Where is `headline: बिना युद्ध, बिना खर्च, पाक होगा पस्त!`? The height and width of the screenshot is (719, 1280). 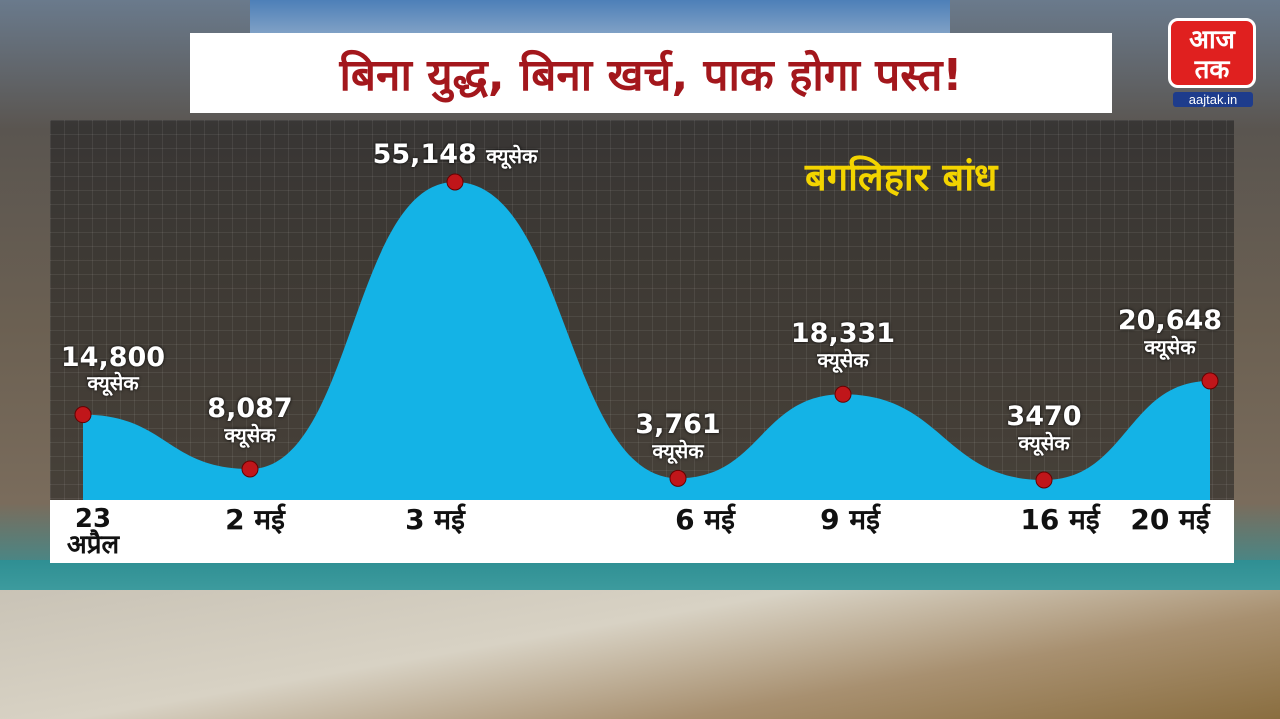 headline: बिना युद्ध, बिना खर्च, पाक होगा पस्त! is located at coordinates (651, 75).